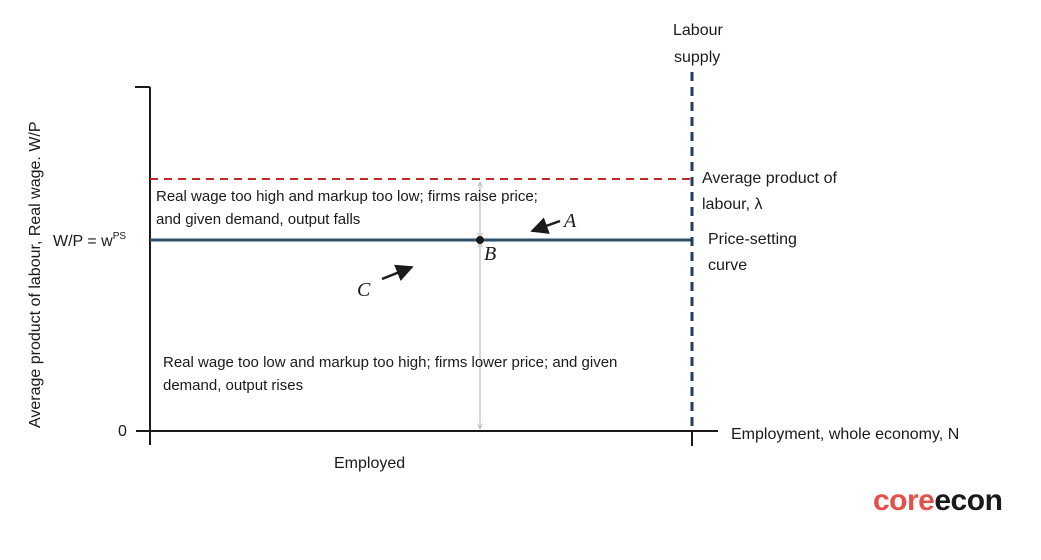 This screenshot has height=560, width=1041. Describe the element at coordinates (698, 30) in the screenshot. I see `labour-supply-label-line1: Labour` at that location.